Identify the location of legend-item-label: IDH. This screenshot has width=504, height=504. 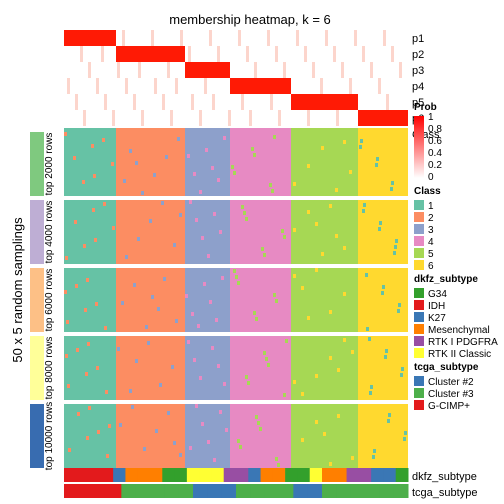
(436, 306).